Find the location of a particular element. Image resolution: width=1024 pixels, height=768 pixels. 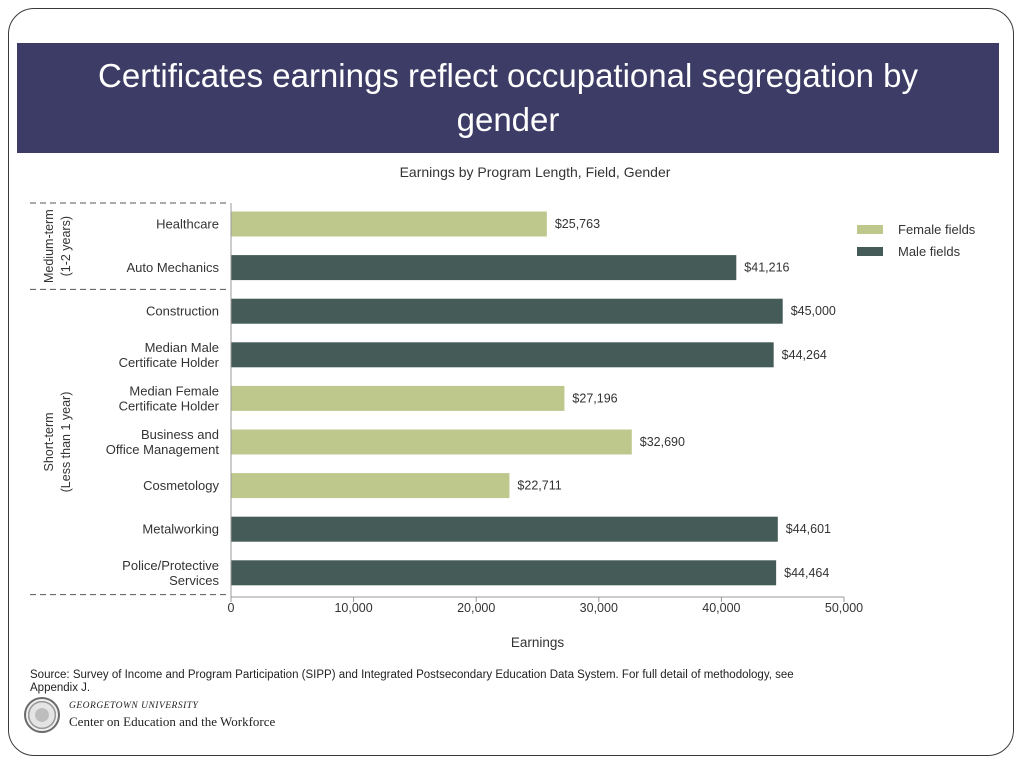

category-label: Police/Protective is located at coordinates (170, 565).